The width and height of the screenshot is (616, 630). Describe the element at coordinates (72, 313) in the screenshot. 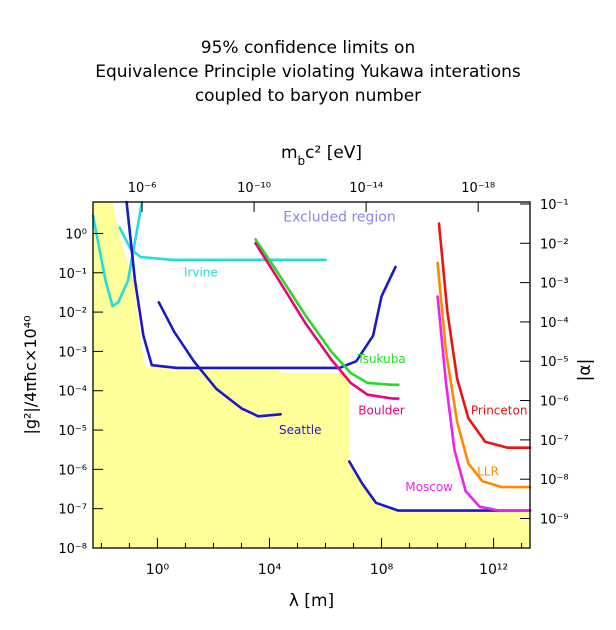

I see `y-tick-label: 10⁻²` at that location.